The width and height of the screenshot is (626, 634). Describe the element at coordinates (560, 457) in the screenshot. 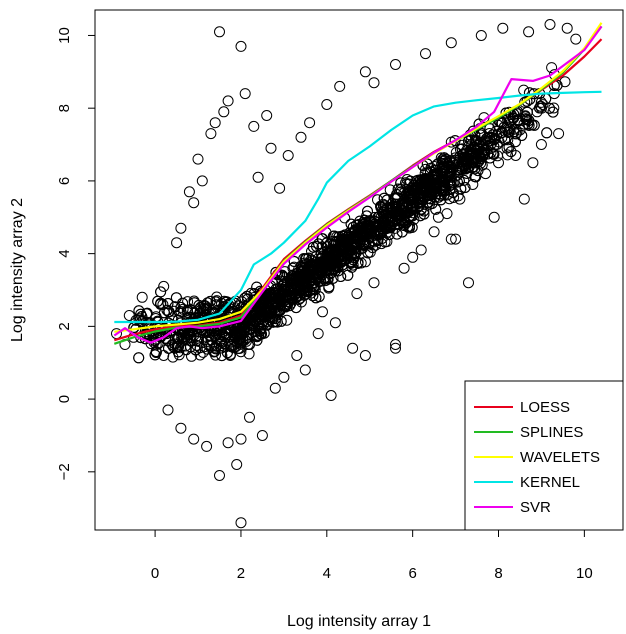

I see `legend-label-wavelets: WAVELETS` at that location.